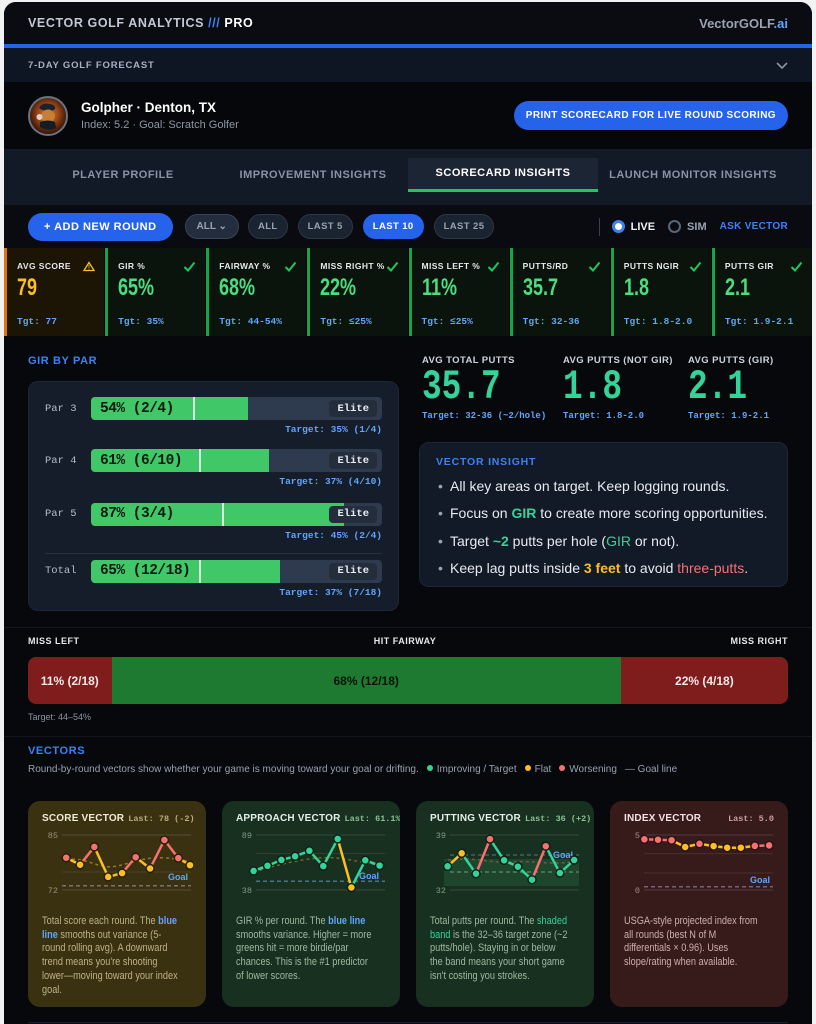 This screenshot has height=1024, width=816. Describe the element at coordinates (247, 836) in the screenshot. I see `svg-text: 89` at that location.